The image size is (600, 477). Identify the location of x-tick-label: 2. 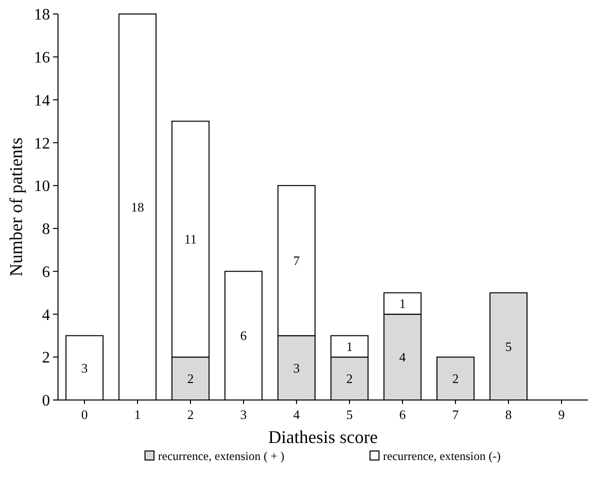
(190, 414).